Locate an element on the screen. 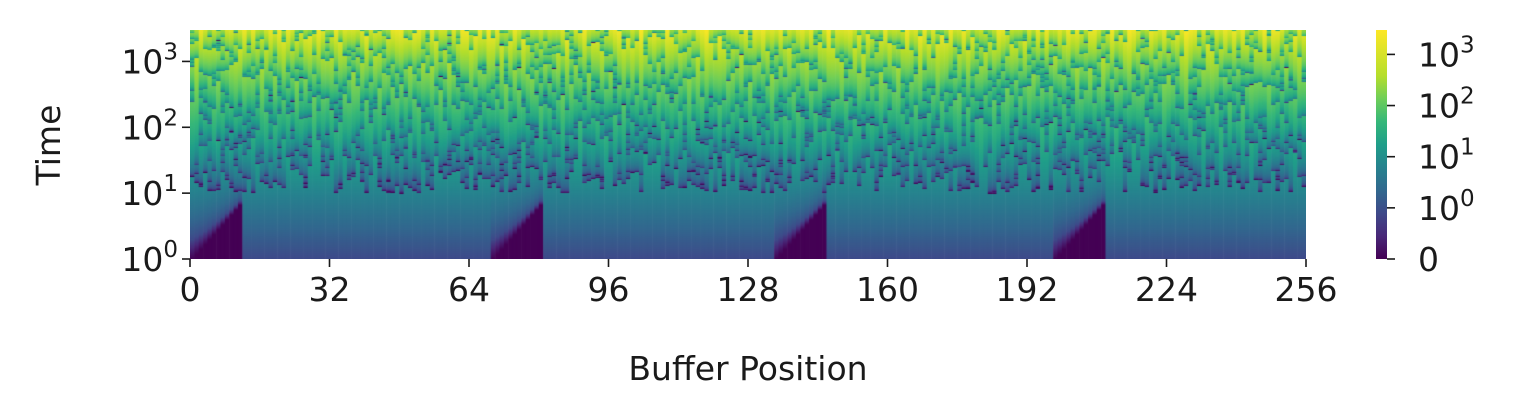  x-tick-label: 0 is located at coordinates (190, 289).